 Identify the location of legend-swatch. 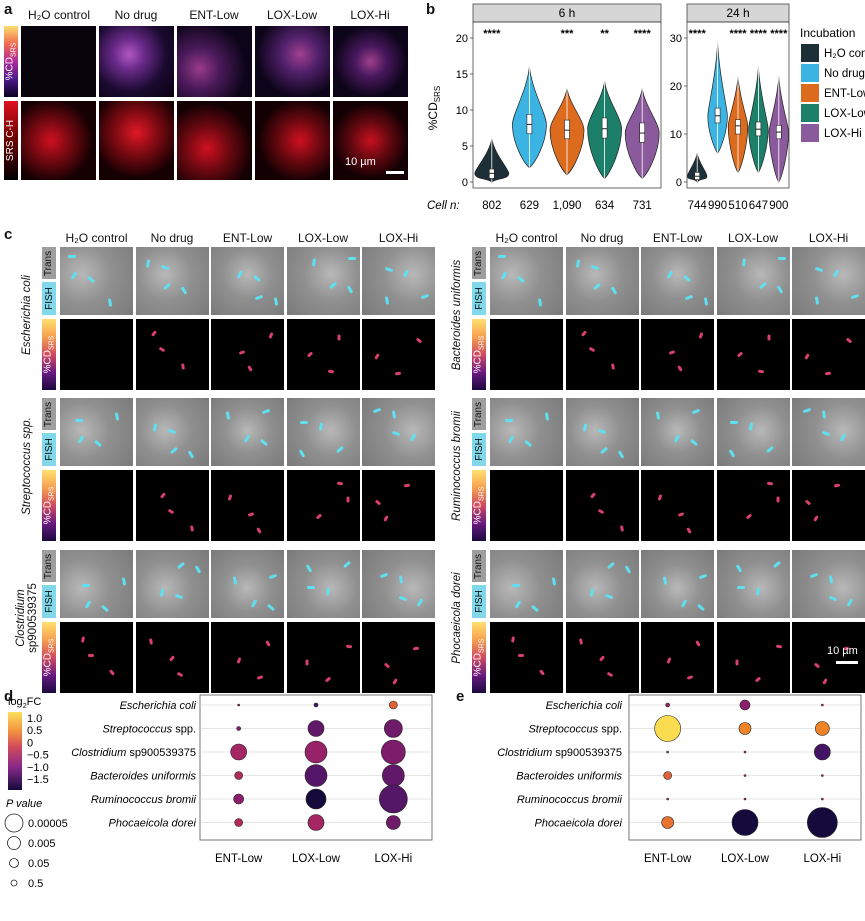
(810, 93).